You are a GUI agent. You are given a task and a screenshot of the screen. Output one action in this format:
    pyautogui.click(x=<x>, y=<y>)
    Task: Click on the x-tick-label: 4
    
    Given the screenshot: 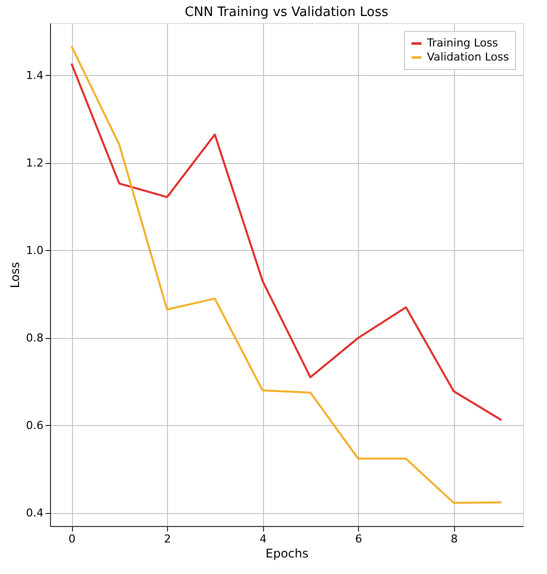 What is the action you would take?
    pyautogui.click(x=263, y=539)
    